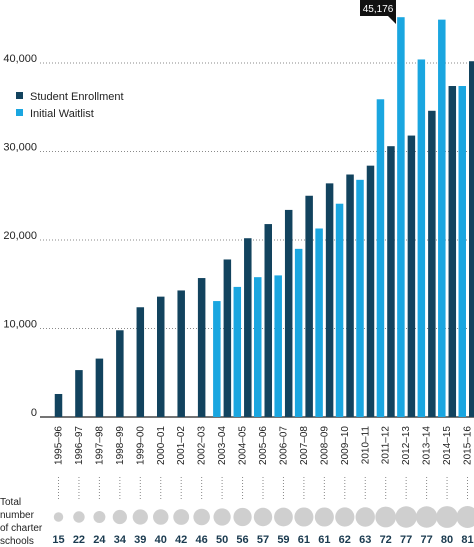 The width and height of the screenshot is (474, 547). What do you see at coordinates (181, 445) in the screenshot?
I see `x-tick-label: 2001–02` at bounding box center [181, 445].